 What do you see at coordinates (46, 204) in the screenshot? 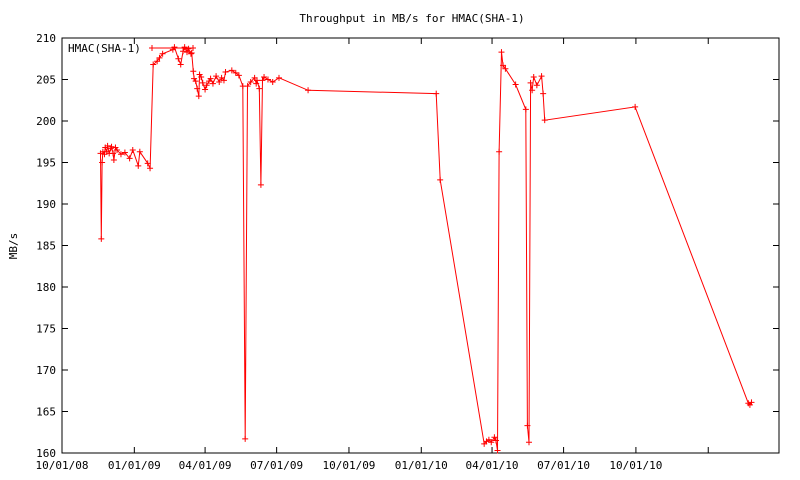
I see `y-tick-label: 190` at bounding box center [46, 204].